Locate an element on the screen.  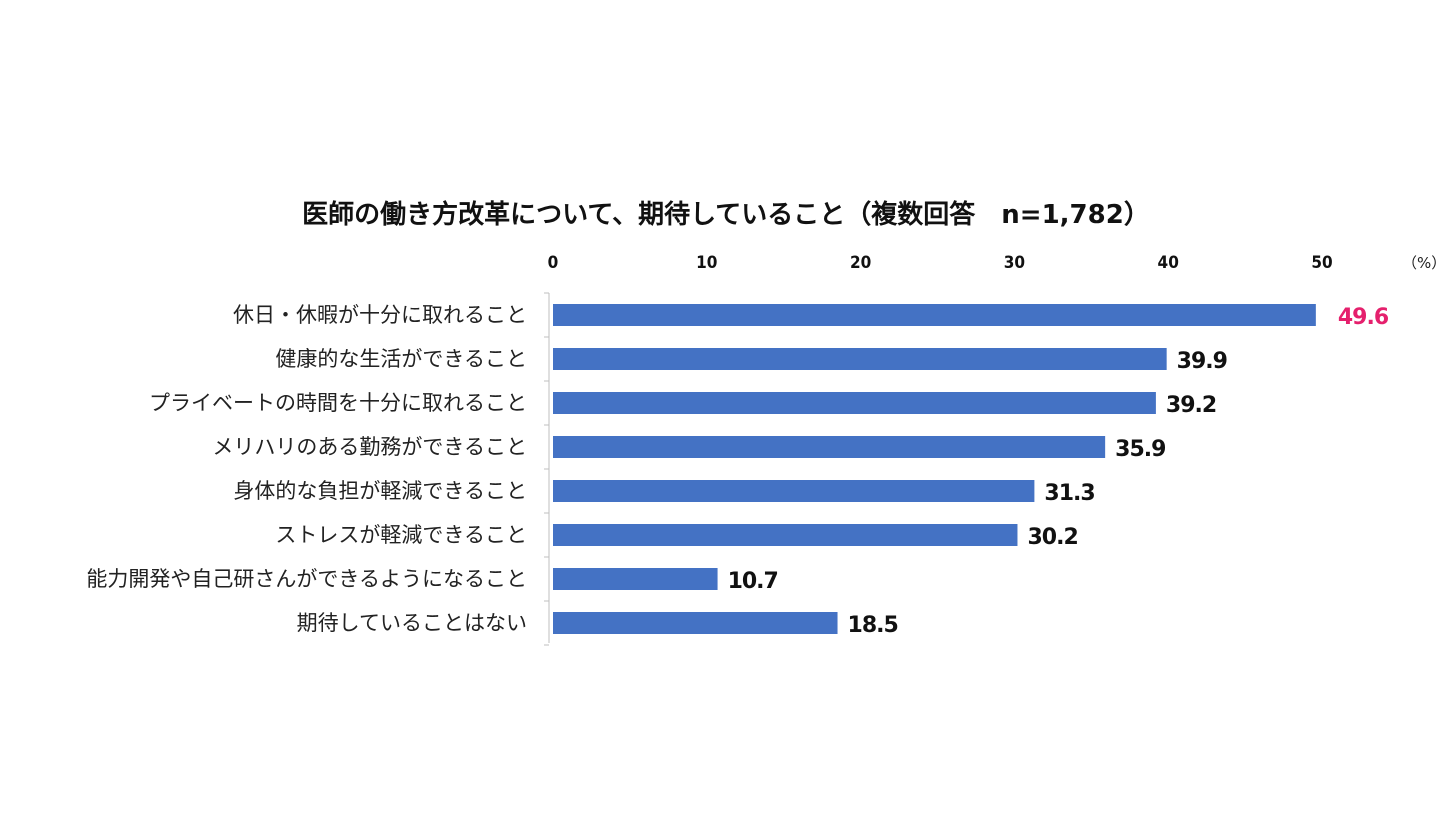
unit-label: （%） is located at coordinates (1424, 263).